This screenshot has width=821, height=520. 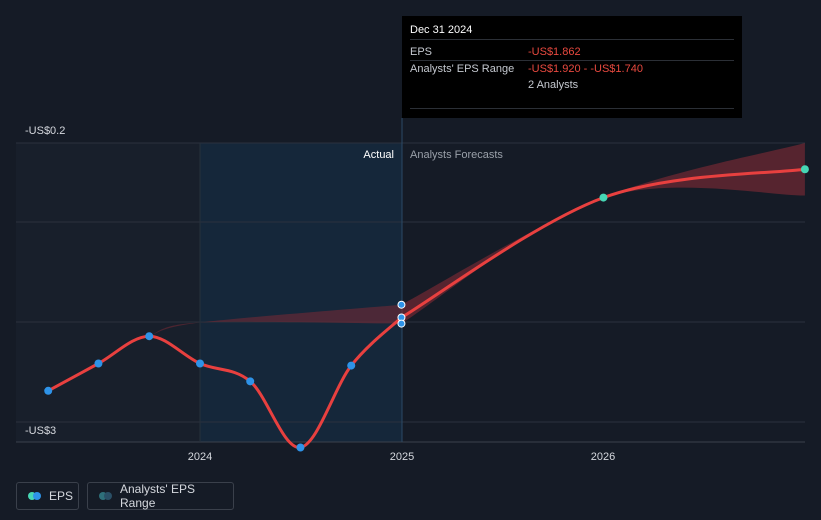 I want to click on legend-eps-label: EPS, so click(x=61, y=496).